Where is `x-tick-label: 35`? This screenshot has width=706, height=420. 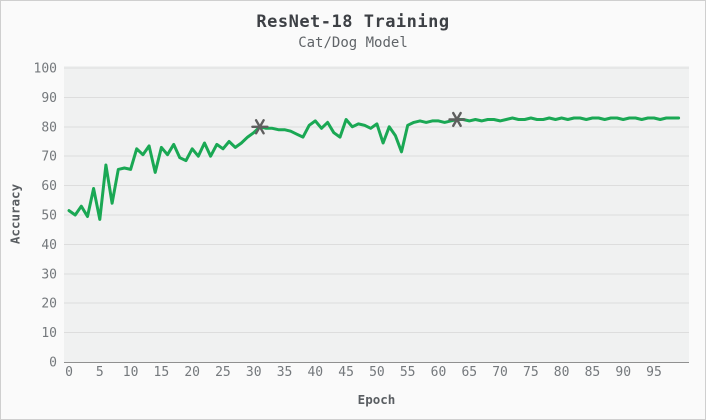 x-tick-label: 35 is located at coordinates (285, 372).